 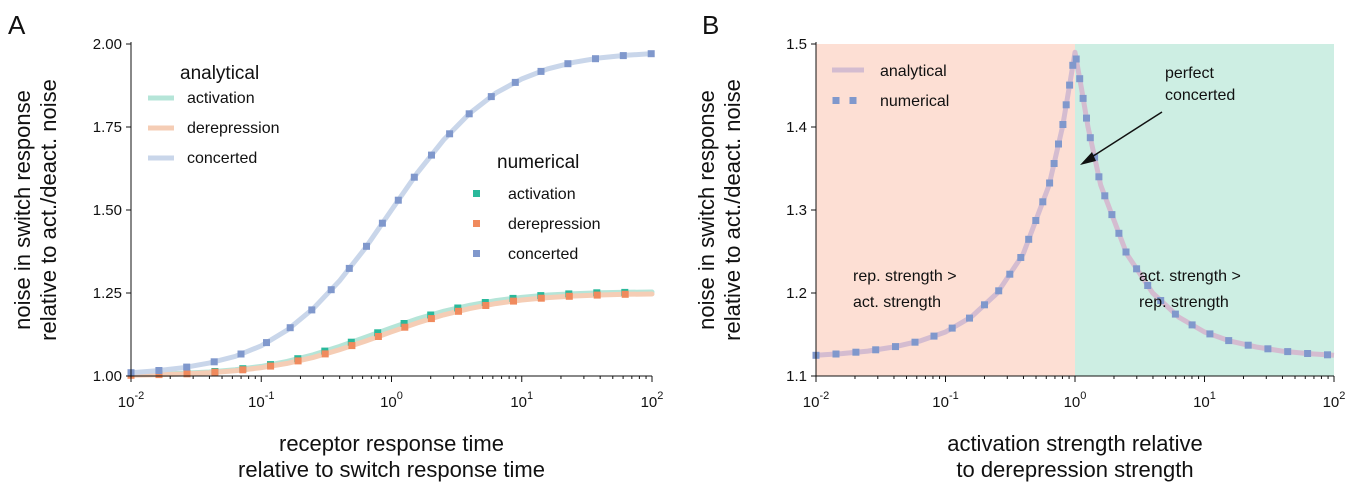 I want to click on panel-b-legend: analytical numerical, so click(x=890, y=86).